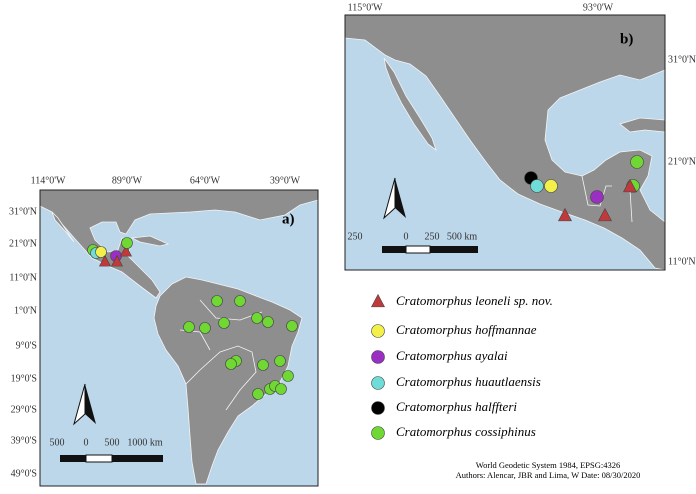 This screenshot has width=696, height=494. What do you see at coordinates (456, 406) in the screenshot?
I see `legend-label: Cratomorphus halffteri` at bounding box center [456, 406].